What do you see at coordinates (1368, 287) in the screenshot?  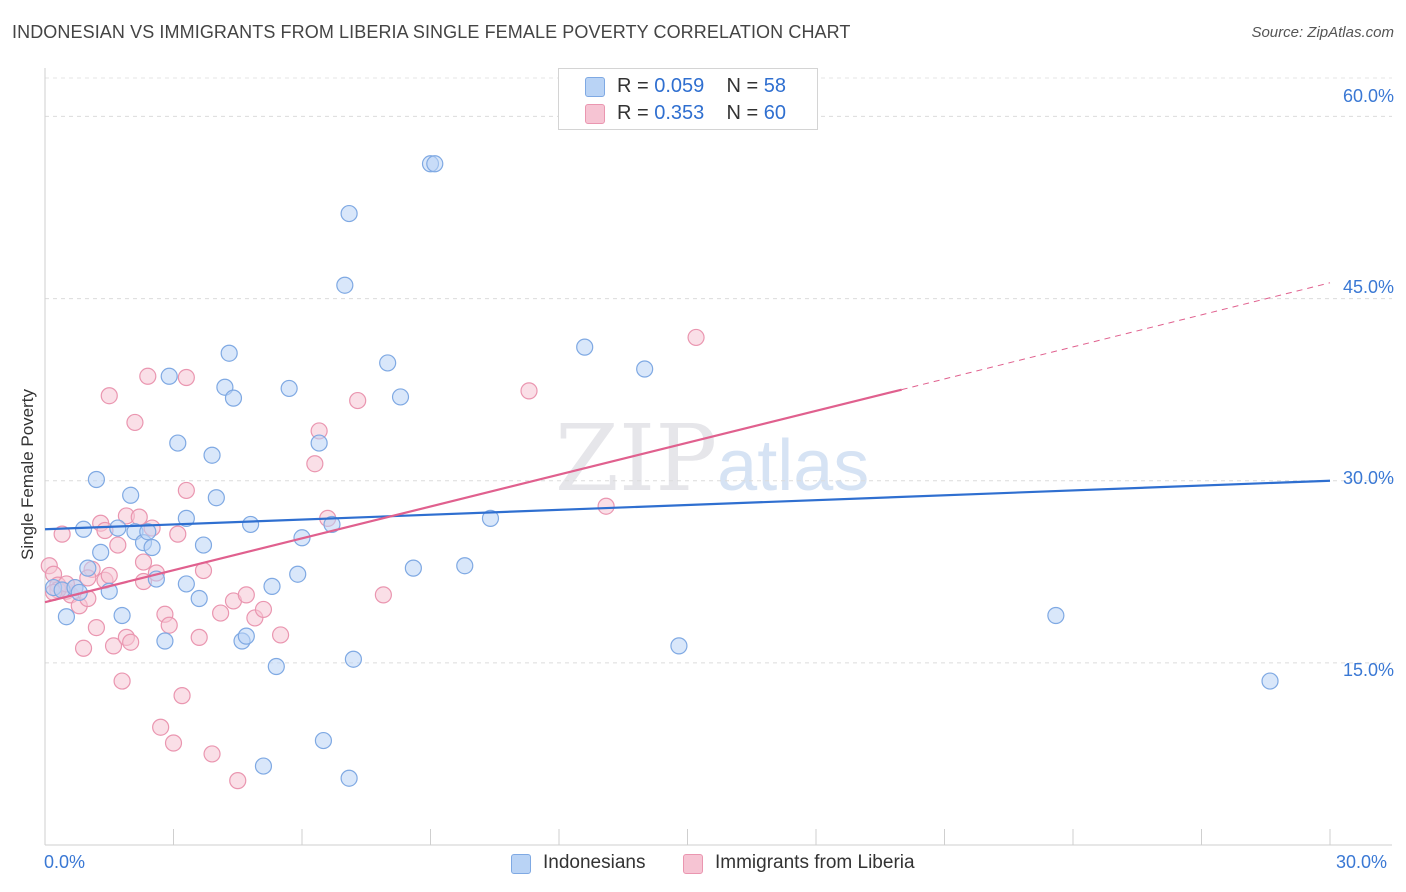 I see `y-tick-label: 45.0%` at bounding box center [1368, 287].